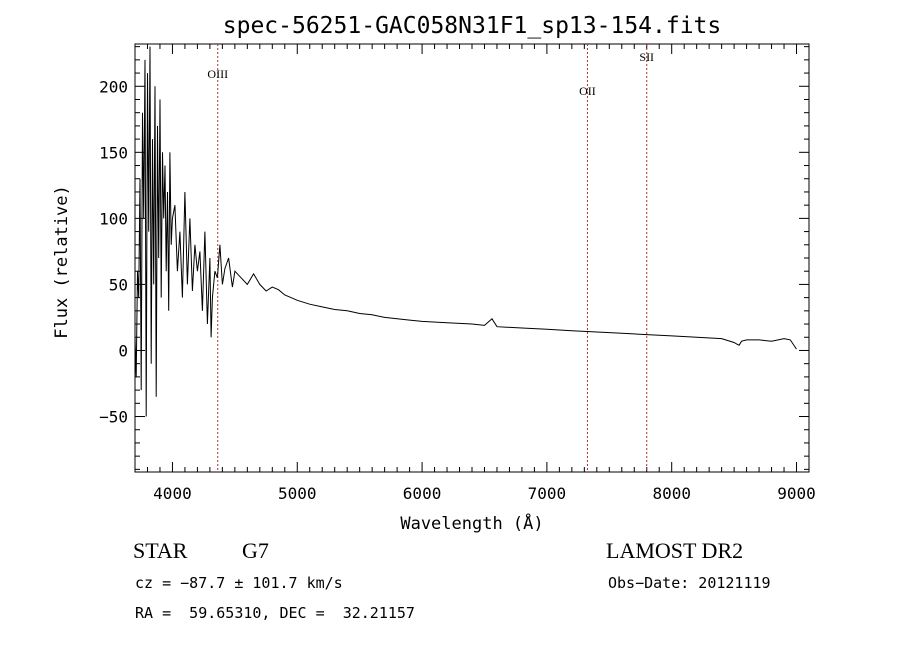 This screenshot has height=649, width=900. I want to click on subclass: G7, so click(255, 550).